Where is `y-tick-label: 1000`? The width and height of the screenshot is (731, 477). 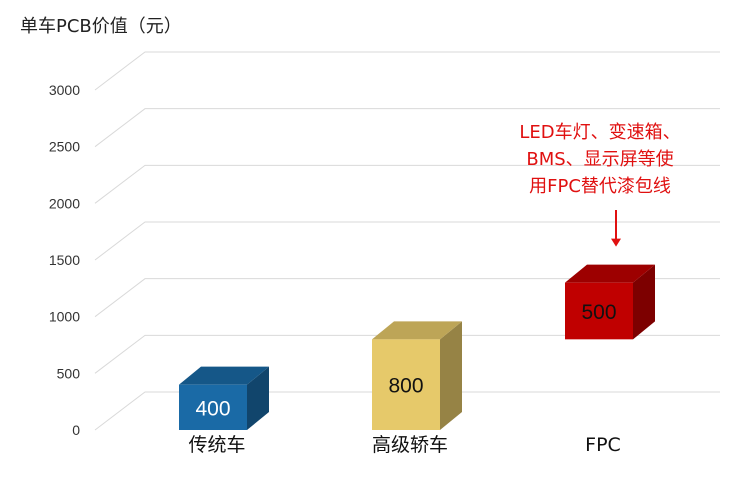 y-tick-label: 1000 is located at coordinates (64, 317).